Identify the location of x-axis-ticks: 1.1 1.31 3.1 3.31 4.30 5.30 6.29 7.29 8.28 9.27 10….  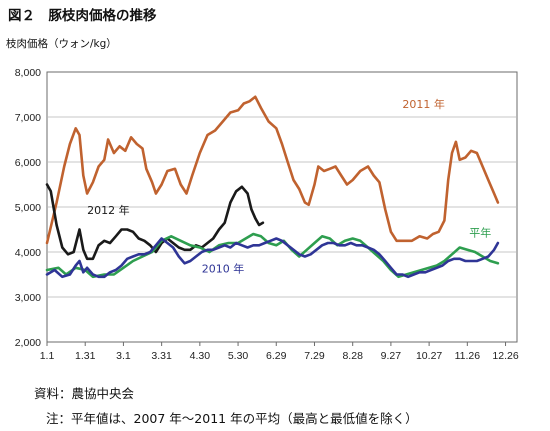
(279, 352).